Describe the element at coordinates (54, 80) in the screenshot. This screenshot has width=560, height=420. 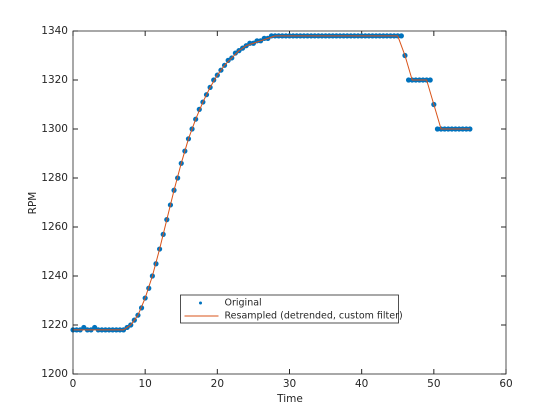
I see `y-tick-label: 1320` at that location.